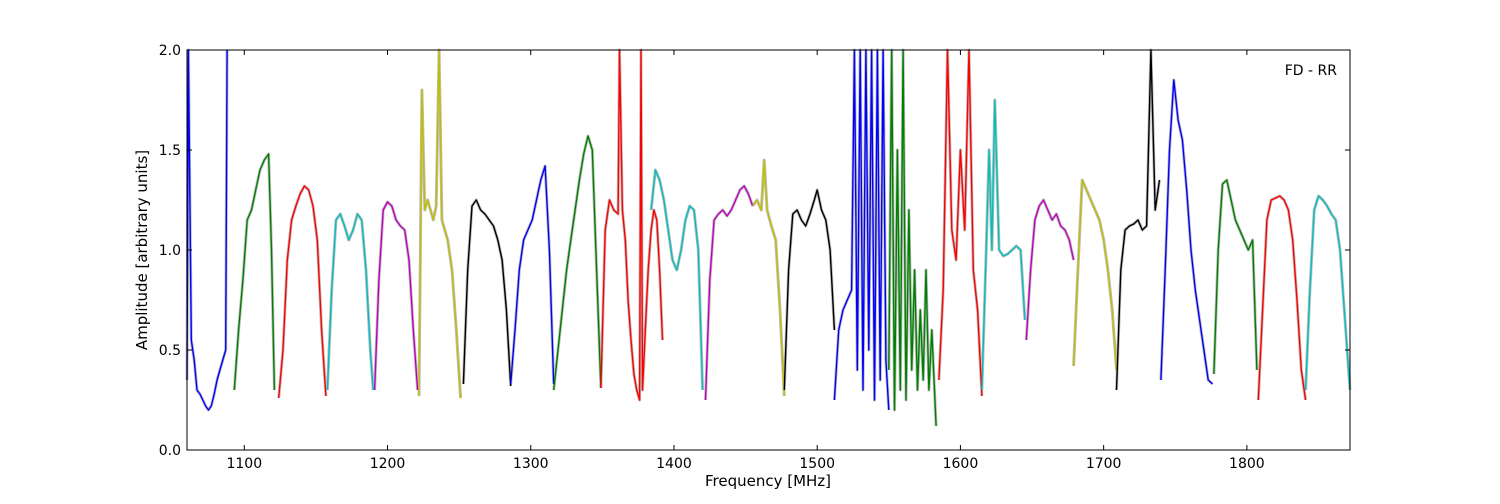 This screenshot has width=1500, height=504. I want to click on y-tick-label: 0.0, so click(170, 451).